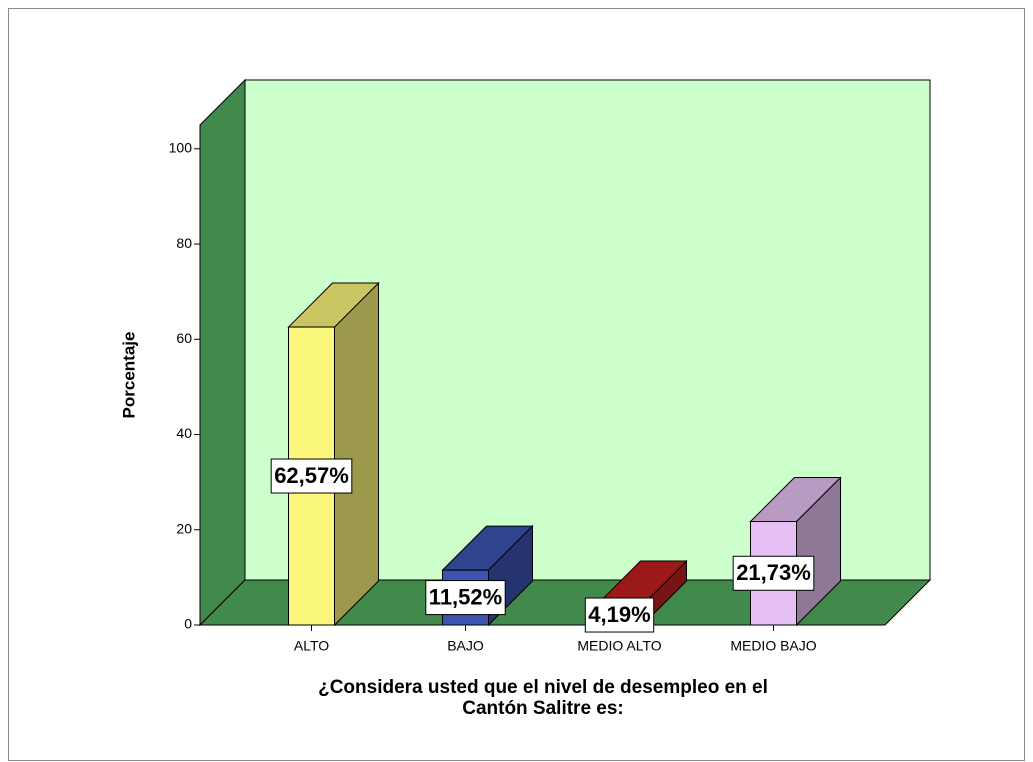 This screenshot has width=1033, height=762. I want to click on x-tick-label: MEDIO ALTO, so click(619, 646).